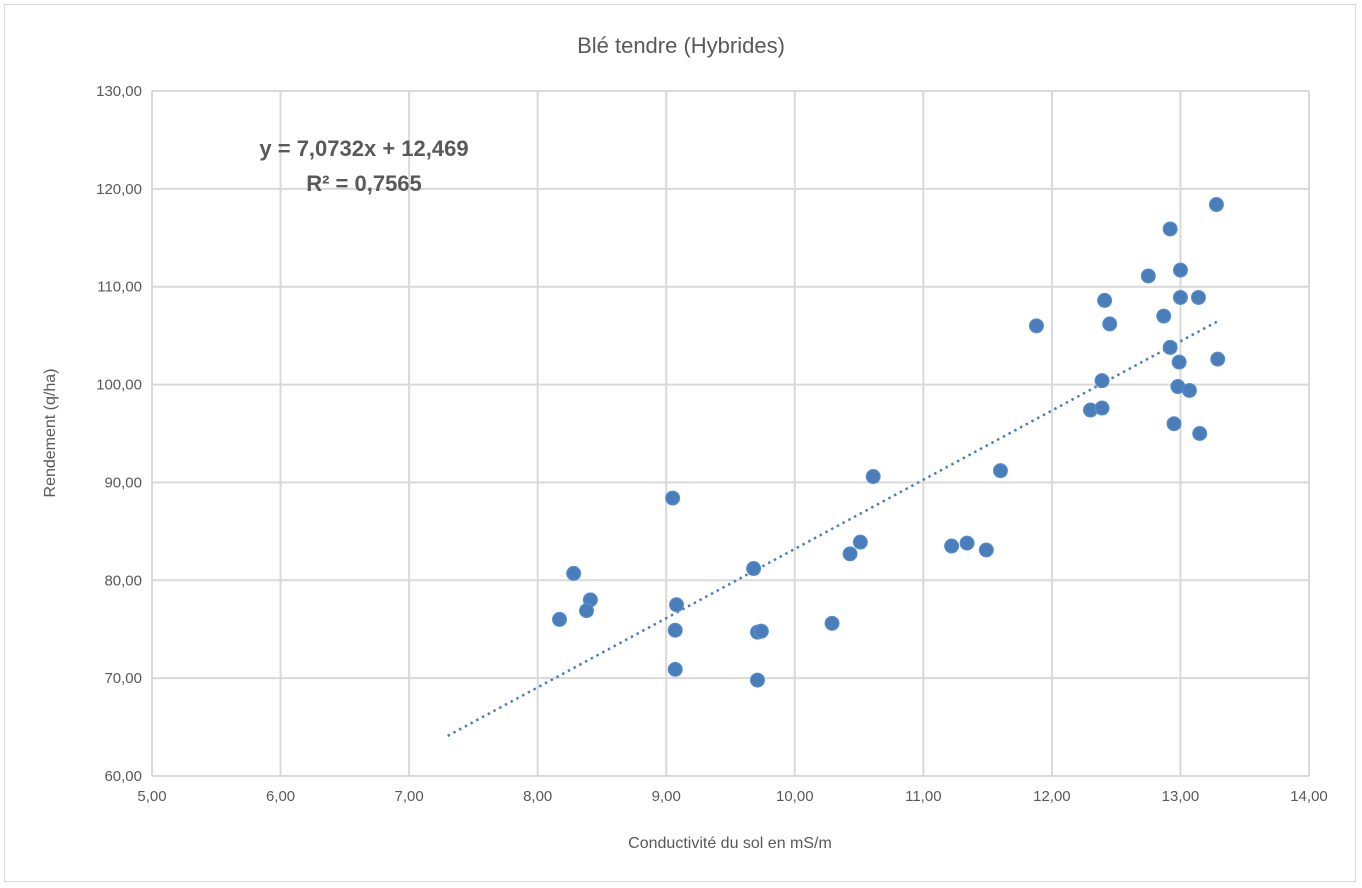 This screenshot has height=888, width=1362. What do you see at coordinates (119, 287) in the screenshot?
I see `y-tick-label: 110,00` at bounding box center [119, 287].